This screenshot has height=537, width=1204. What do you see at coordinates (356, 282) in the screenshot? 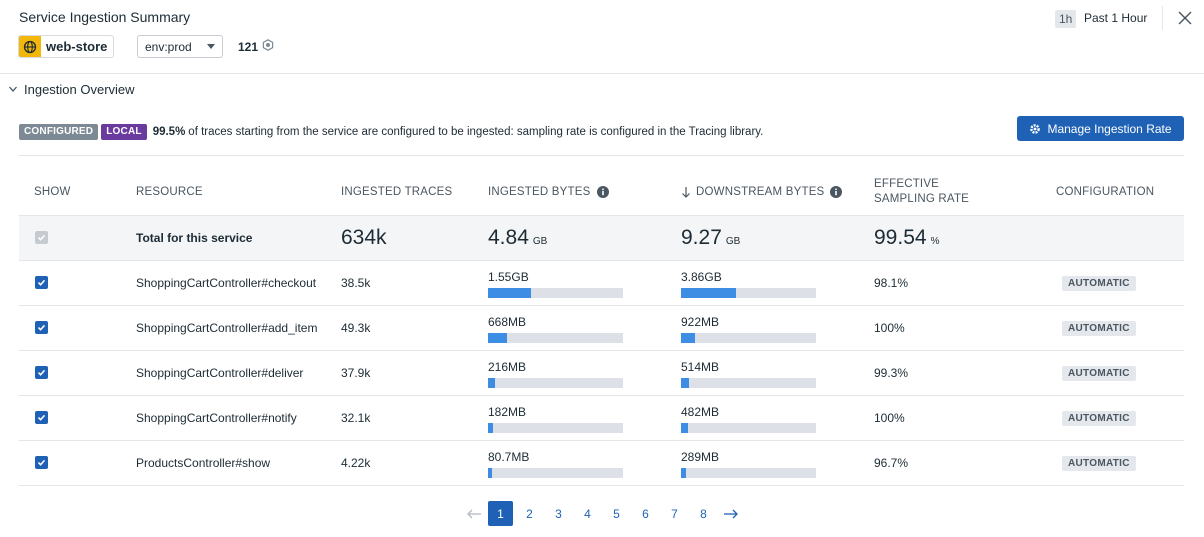
I see `ingested-traces: 38.5k` at bounding box center [356, 282].